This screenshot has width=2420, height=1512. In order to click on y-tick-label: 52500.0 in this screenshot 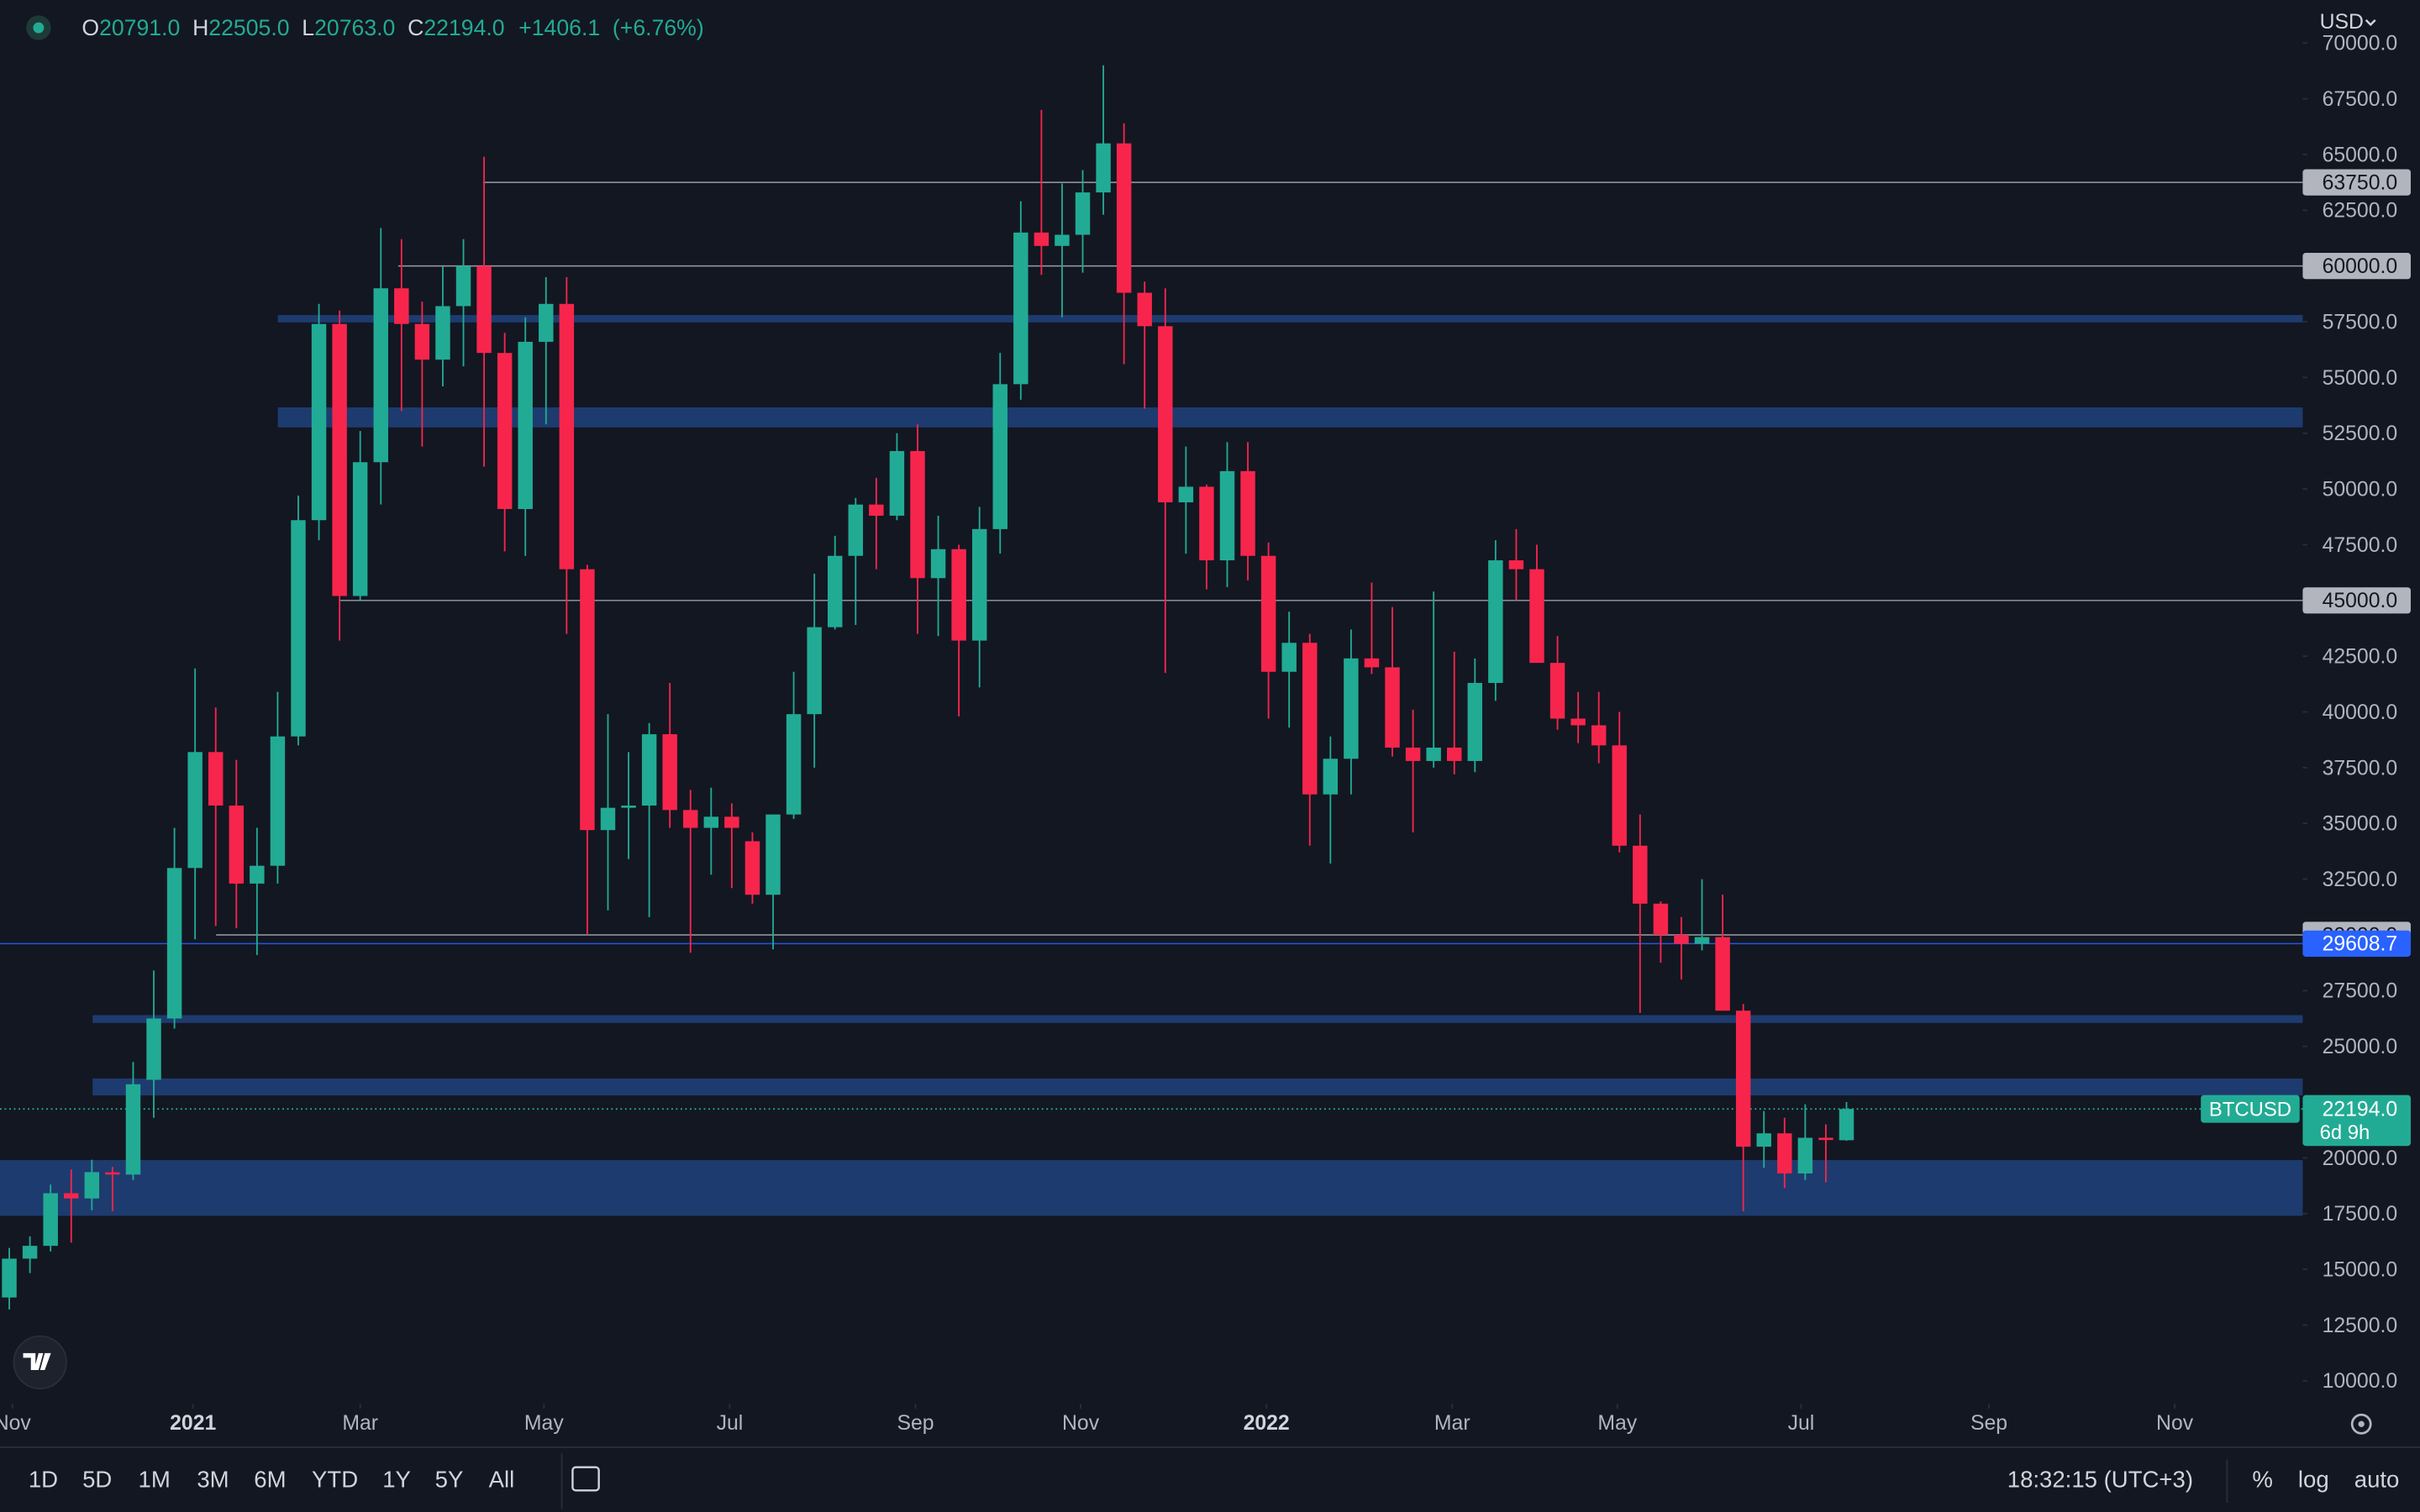, I will do `click(2360, 434)`.